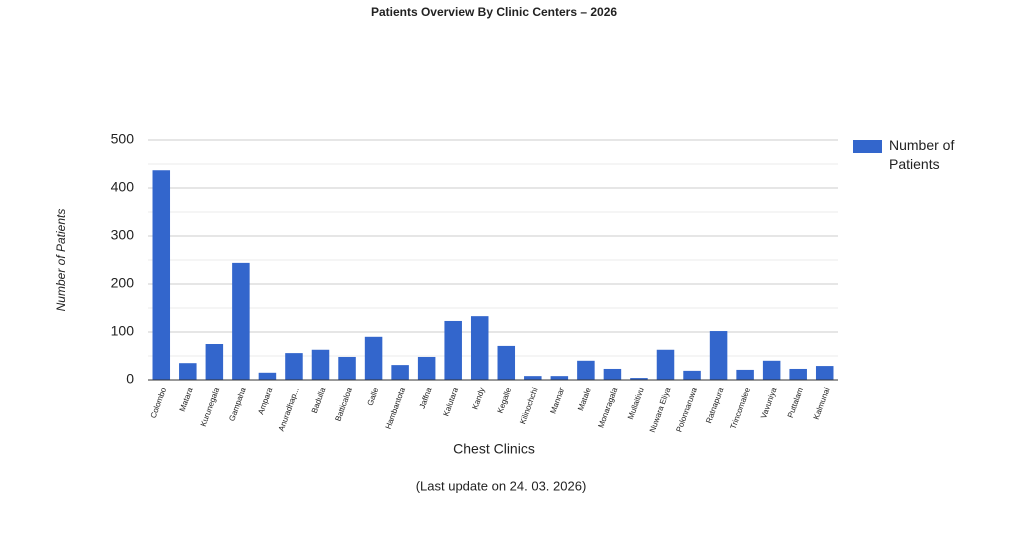  Describe the element at coordinates (123, 331) in the screenshot. I see `y-tick-label: 100` at that location.